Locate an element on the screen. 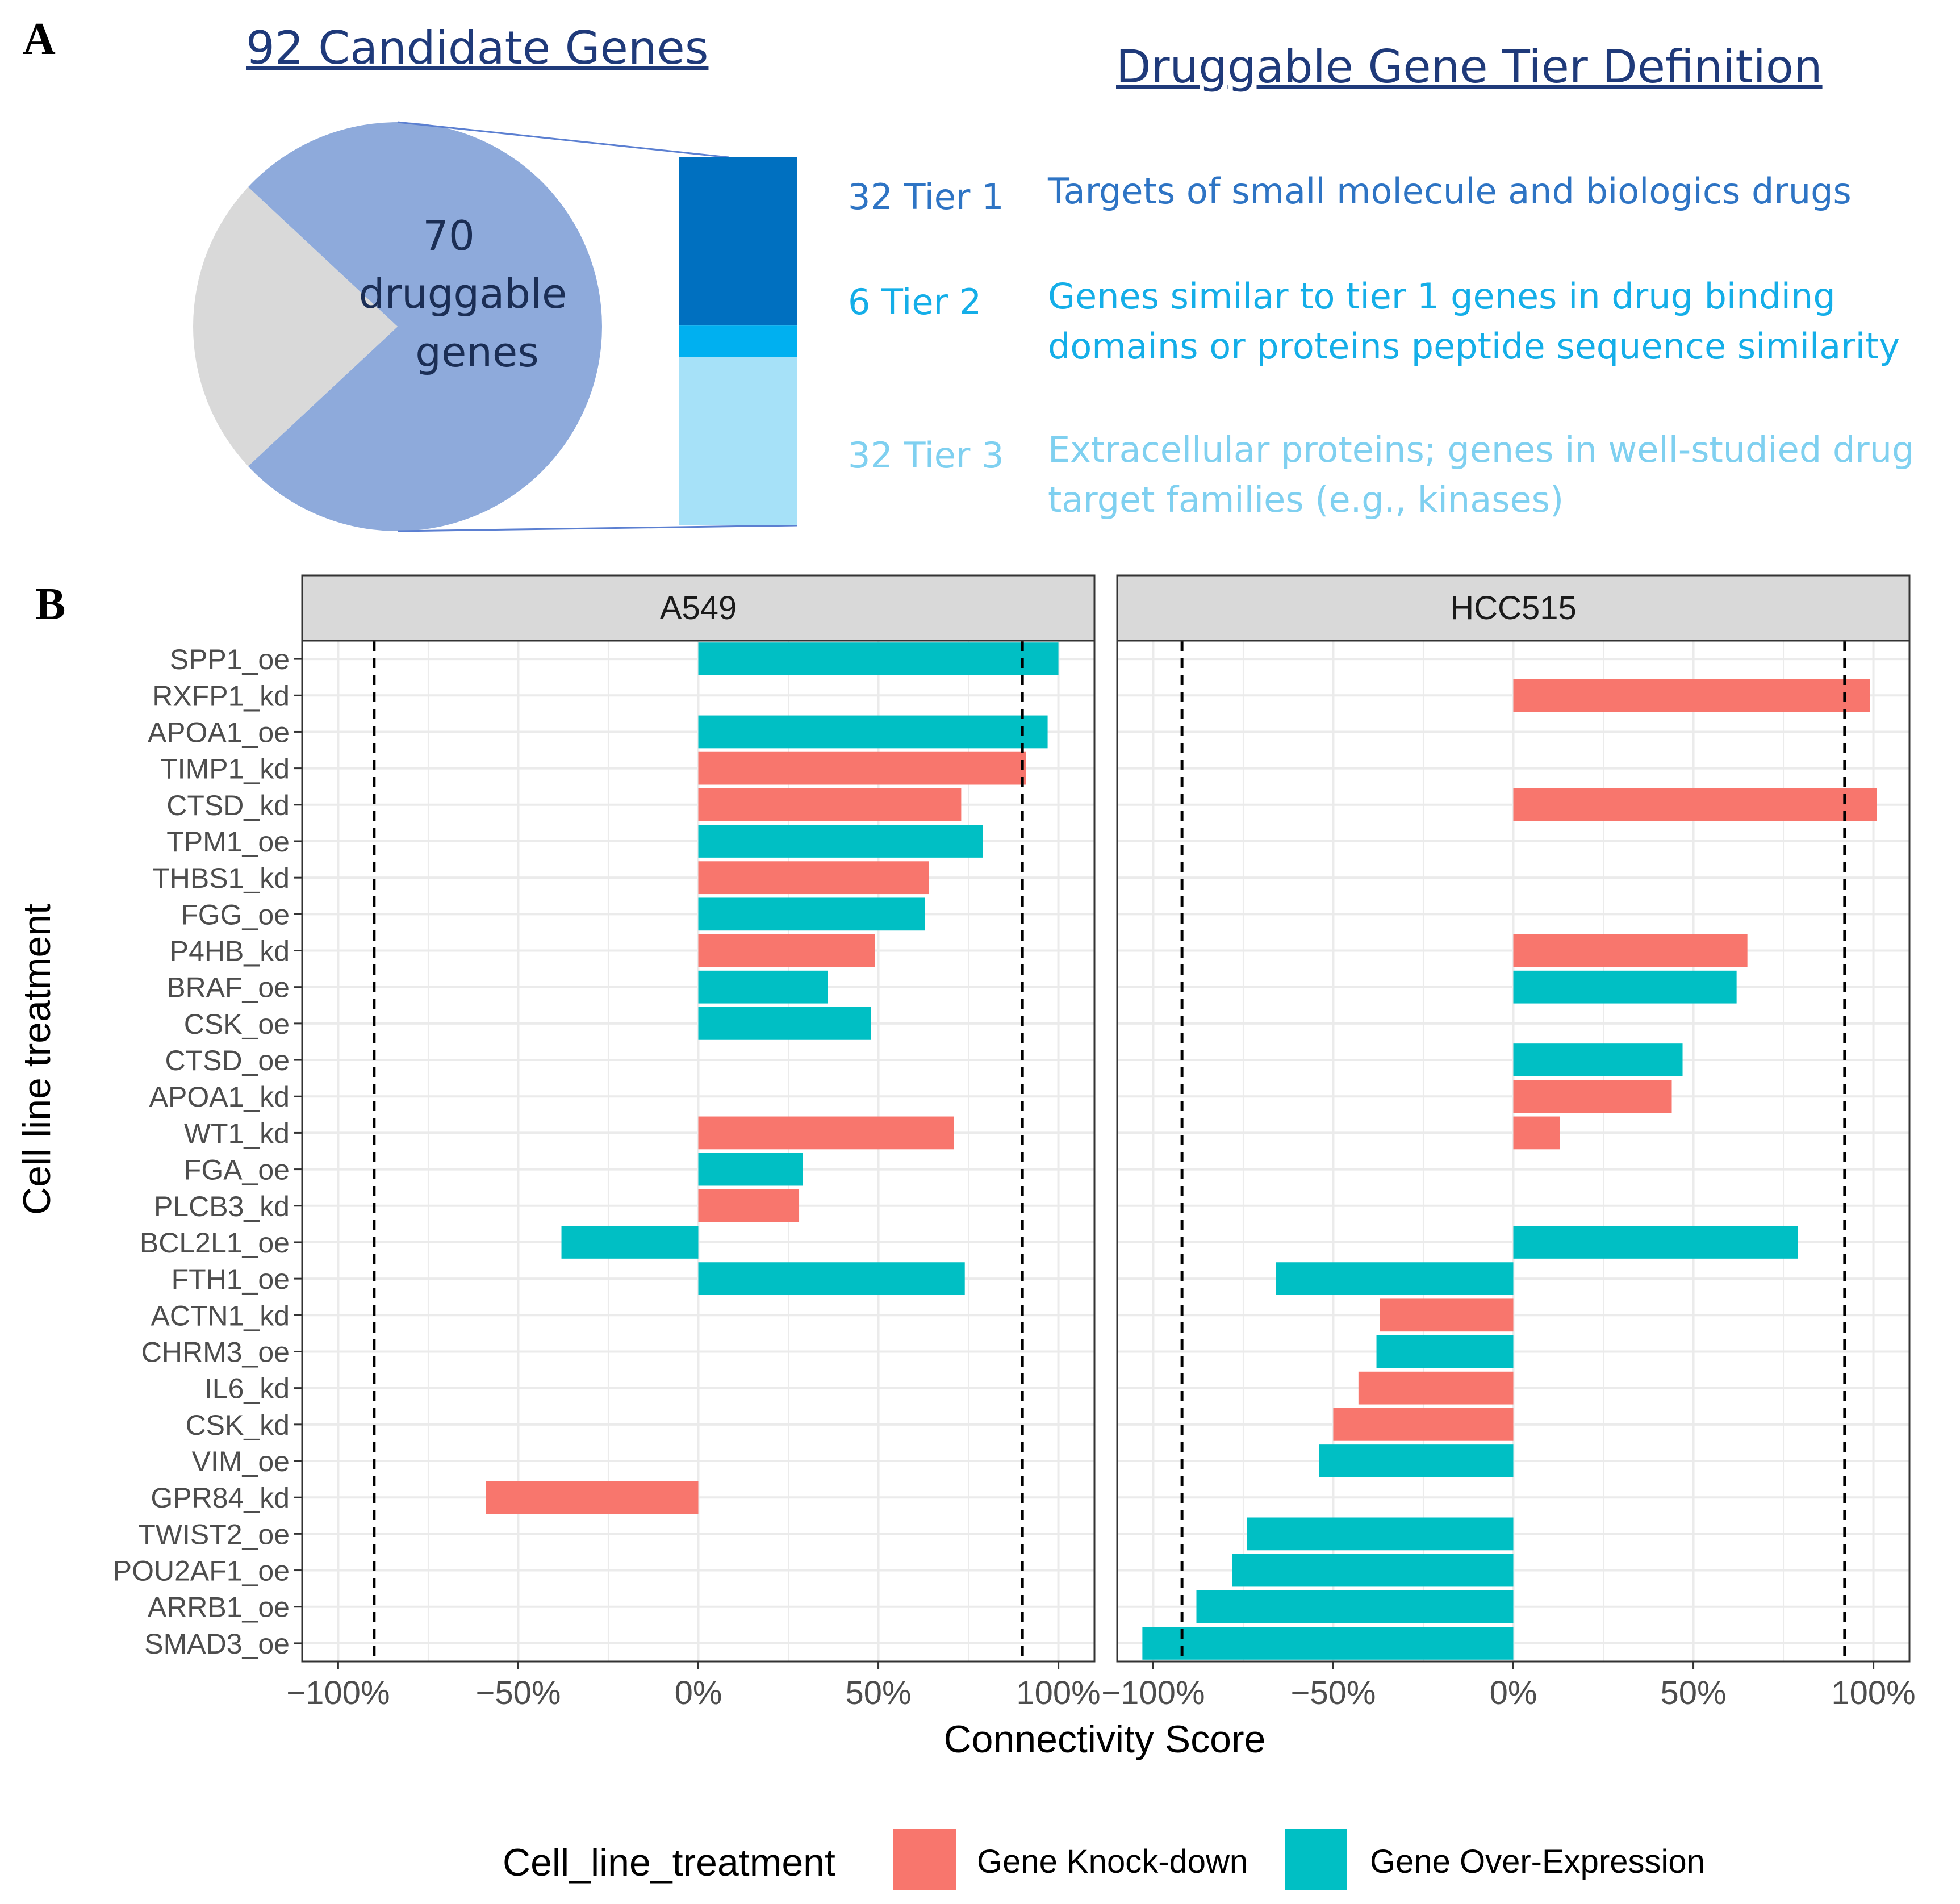 Image resolution: width=1960 pixels, height=1904 pixels. y-tick-label-il6_kd: IL6_kd is located at coordinates (247, 1389).